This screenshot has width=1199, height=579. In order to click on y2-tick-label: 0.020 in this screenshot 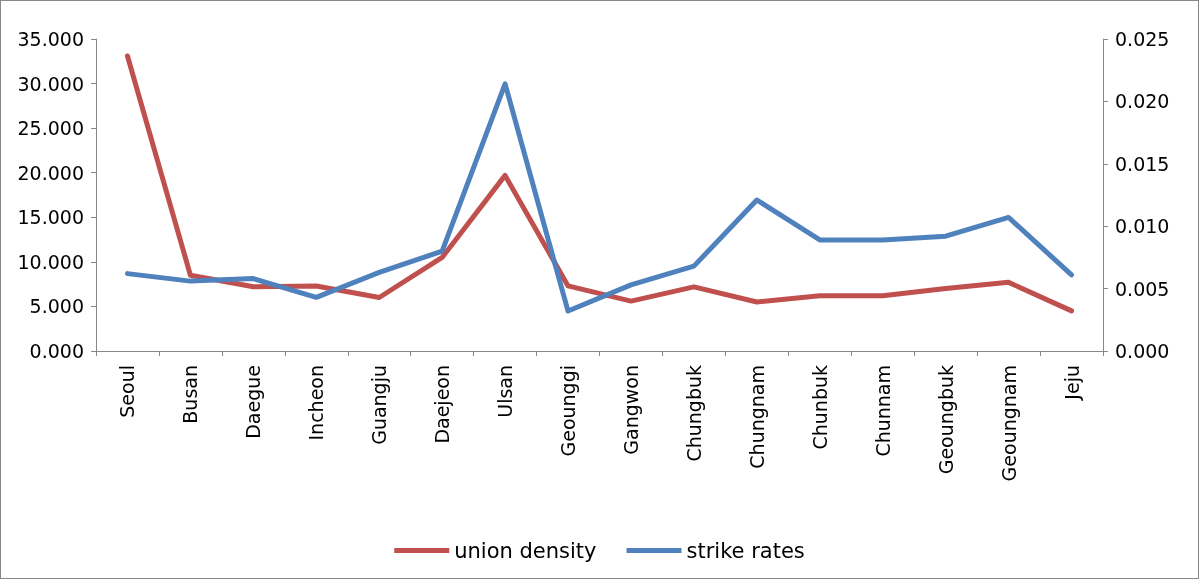, I will do `click(1142, 101)`.